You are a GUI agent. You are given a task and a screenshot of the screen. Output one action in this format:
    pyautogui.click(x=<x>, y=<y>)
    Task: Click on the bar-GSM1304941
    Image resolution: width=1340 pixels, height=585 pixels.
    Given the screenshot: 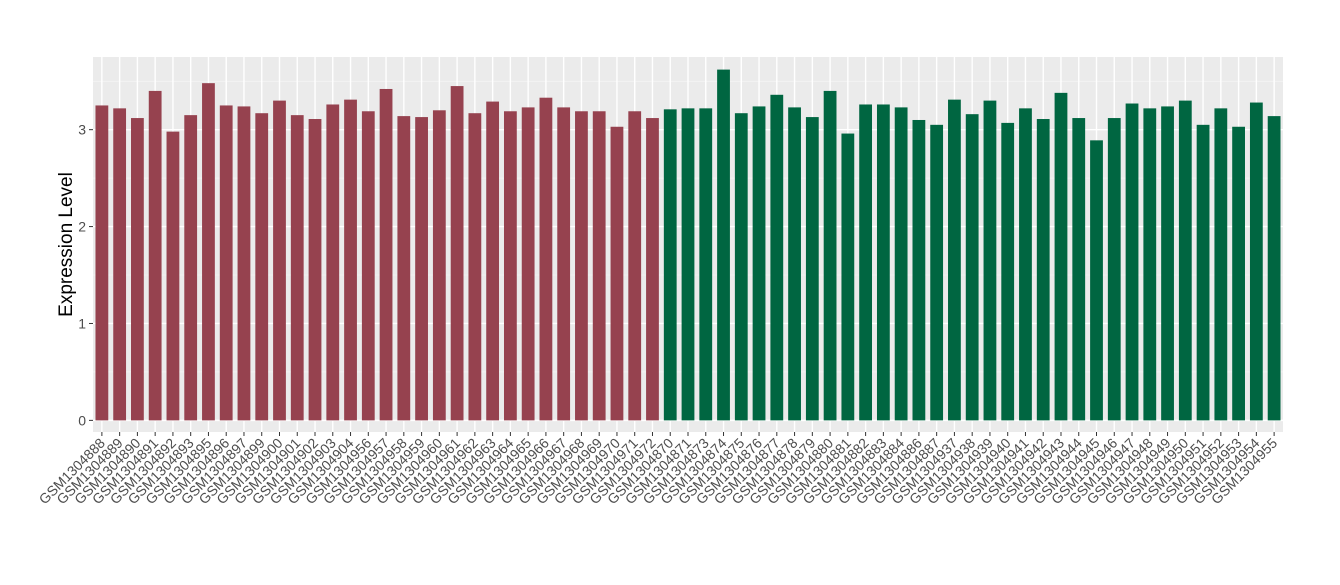 What is the action you would take?
    pyautogui.click(x=1025, y=264)
    